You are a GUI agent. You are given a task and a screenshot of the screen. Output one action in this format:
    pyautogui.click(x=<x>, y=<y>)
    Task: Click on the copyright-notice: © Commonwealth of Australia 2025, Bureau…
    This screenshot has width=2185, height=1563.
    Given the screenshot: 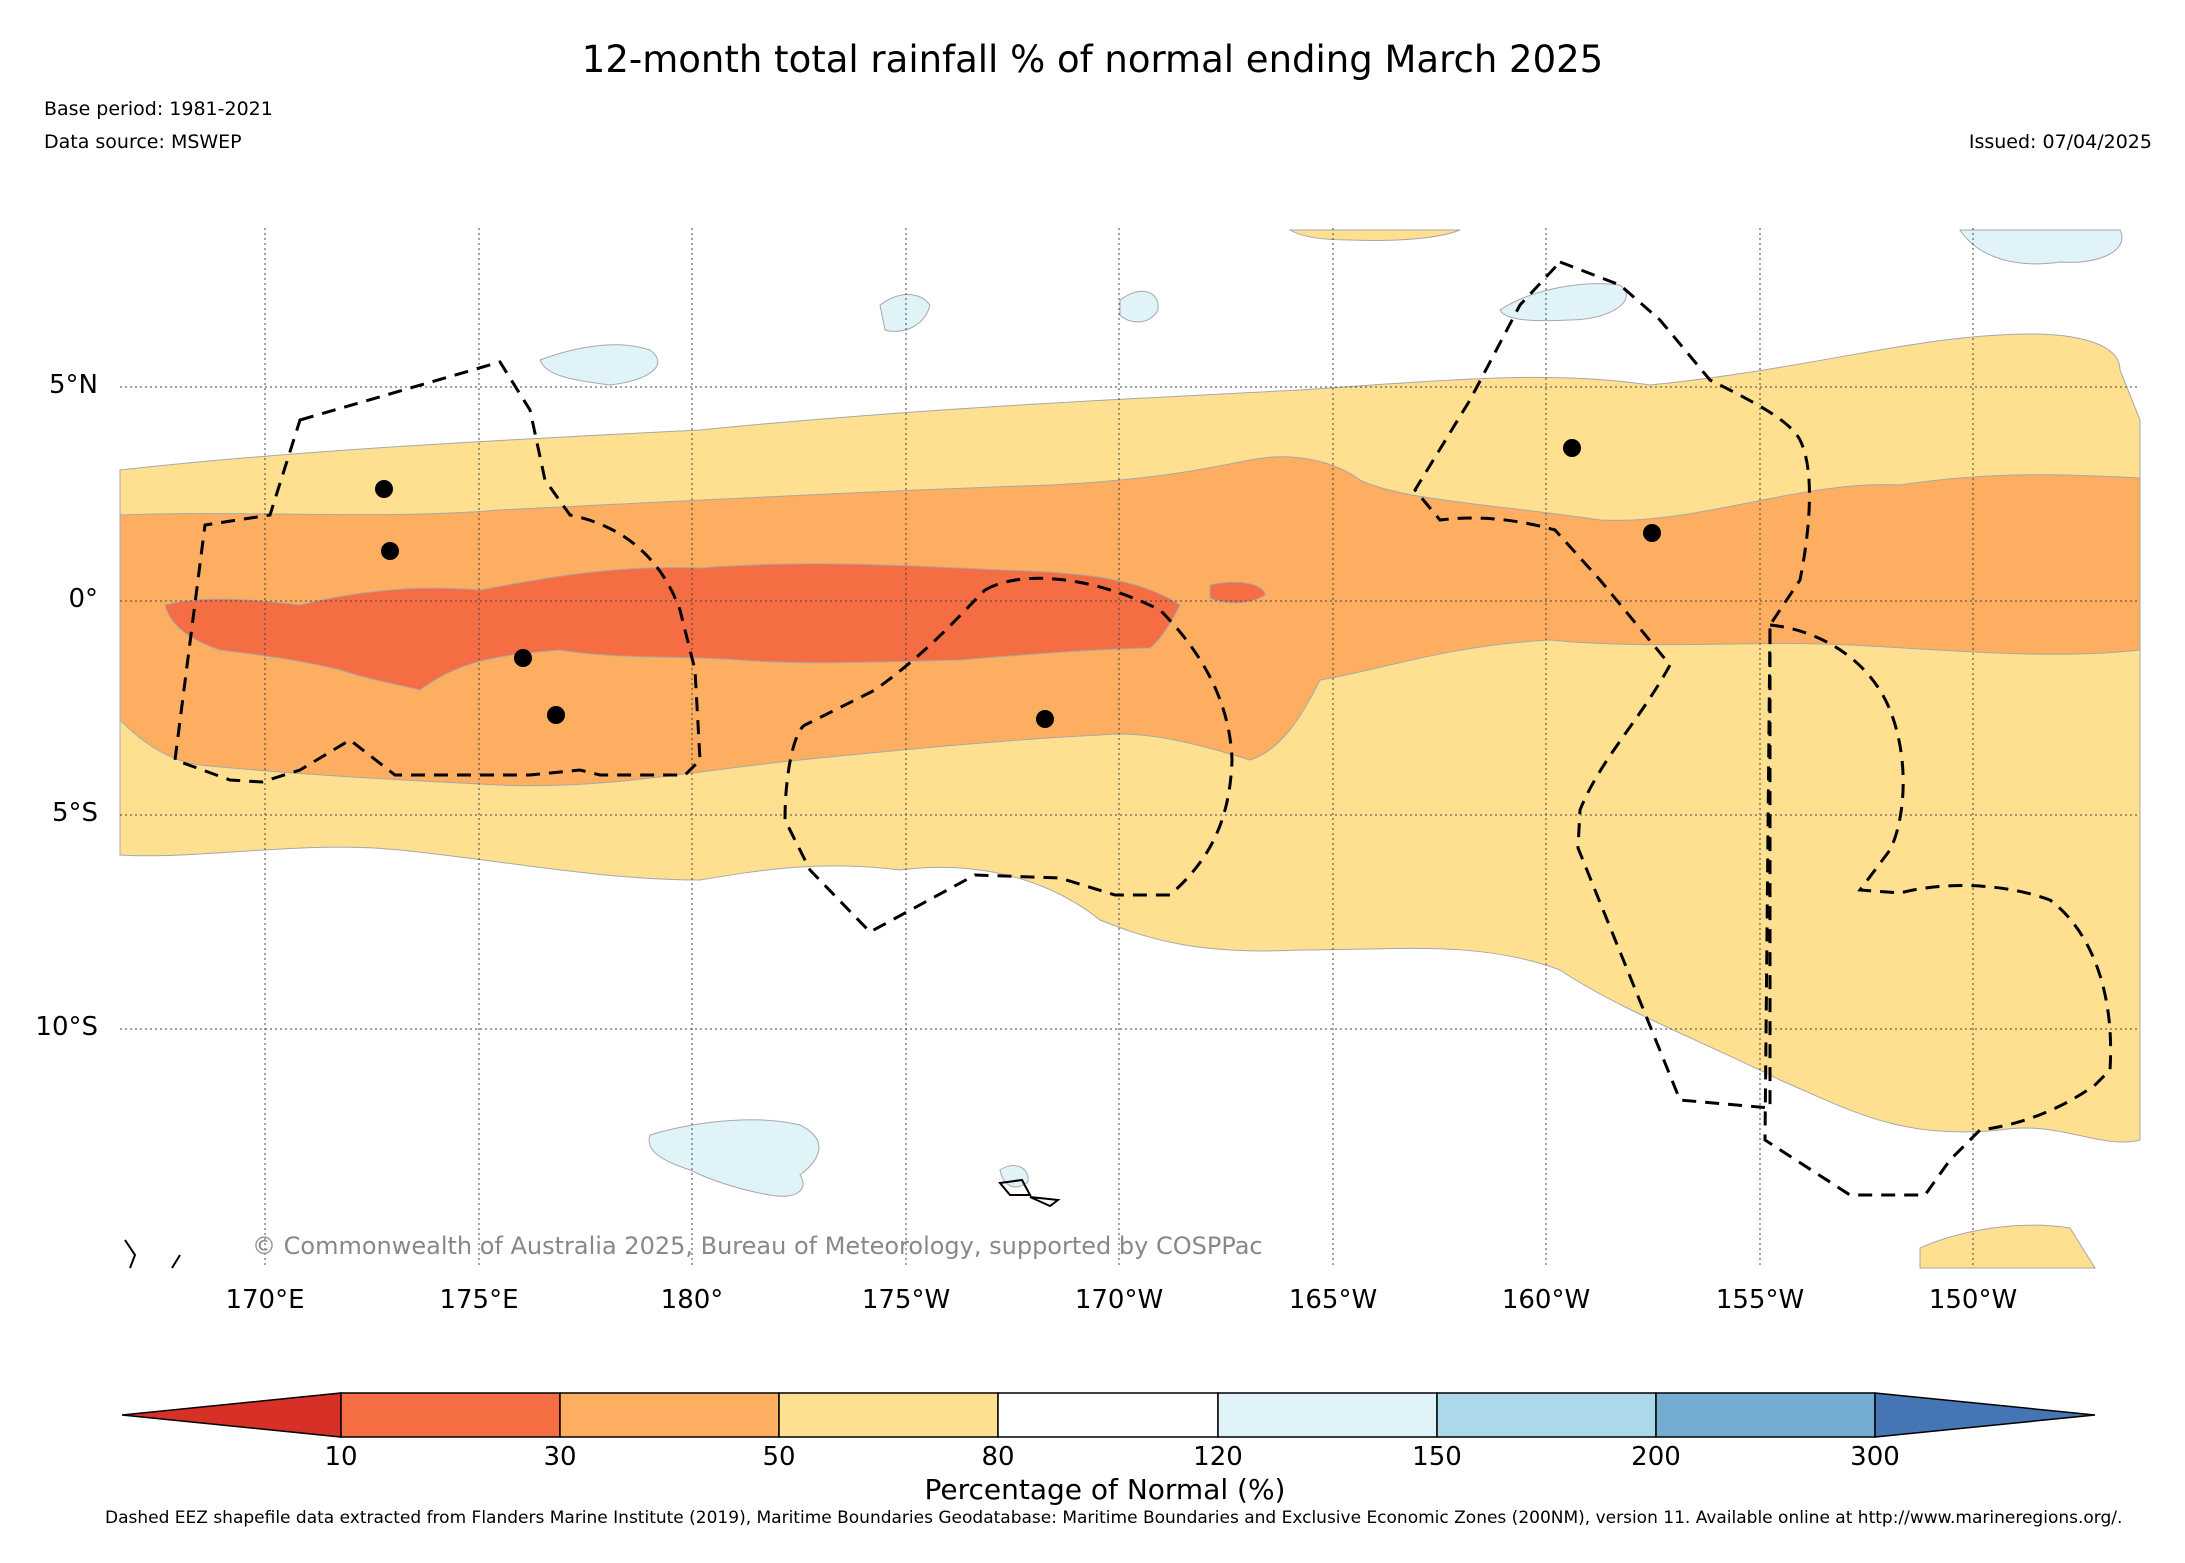 What is the action you would take?
    pyautogui.click(x=757, y=1246)
    